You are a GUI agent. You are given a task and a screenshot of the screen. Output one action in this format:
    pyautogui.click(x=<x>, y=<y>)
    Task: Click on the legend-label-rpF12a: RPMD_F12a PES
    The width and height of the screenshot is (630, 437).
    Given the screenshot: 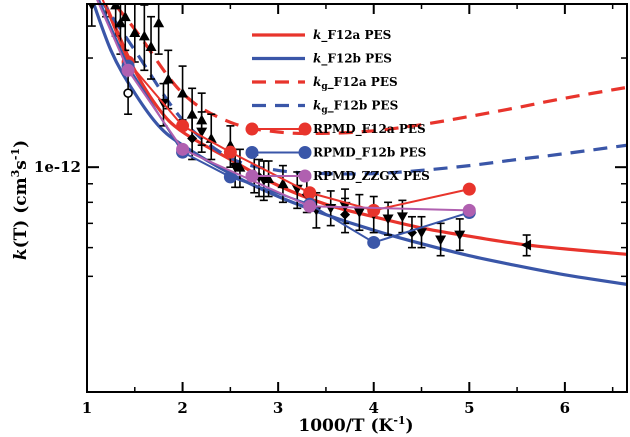 What is the action you would take?
    pyautogui.click(x=369, y=129)
    